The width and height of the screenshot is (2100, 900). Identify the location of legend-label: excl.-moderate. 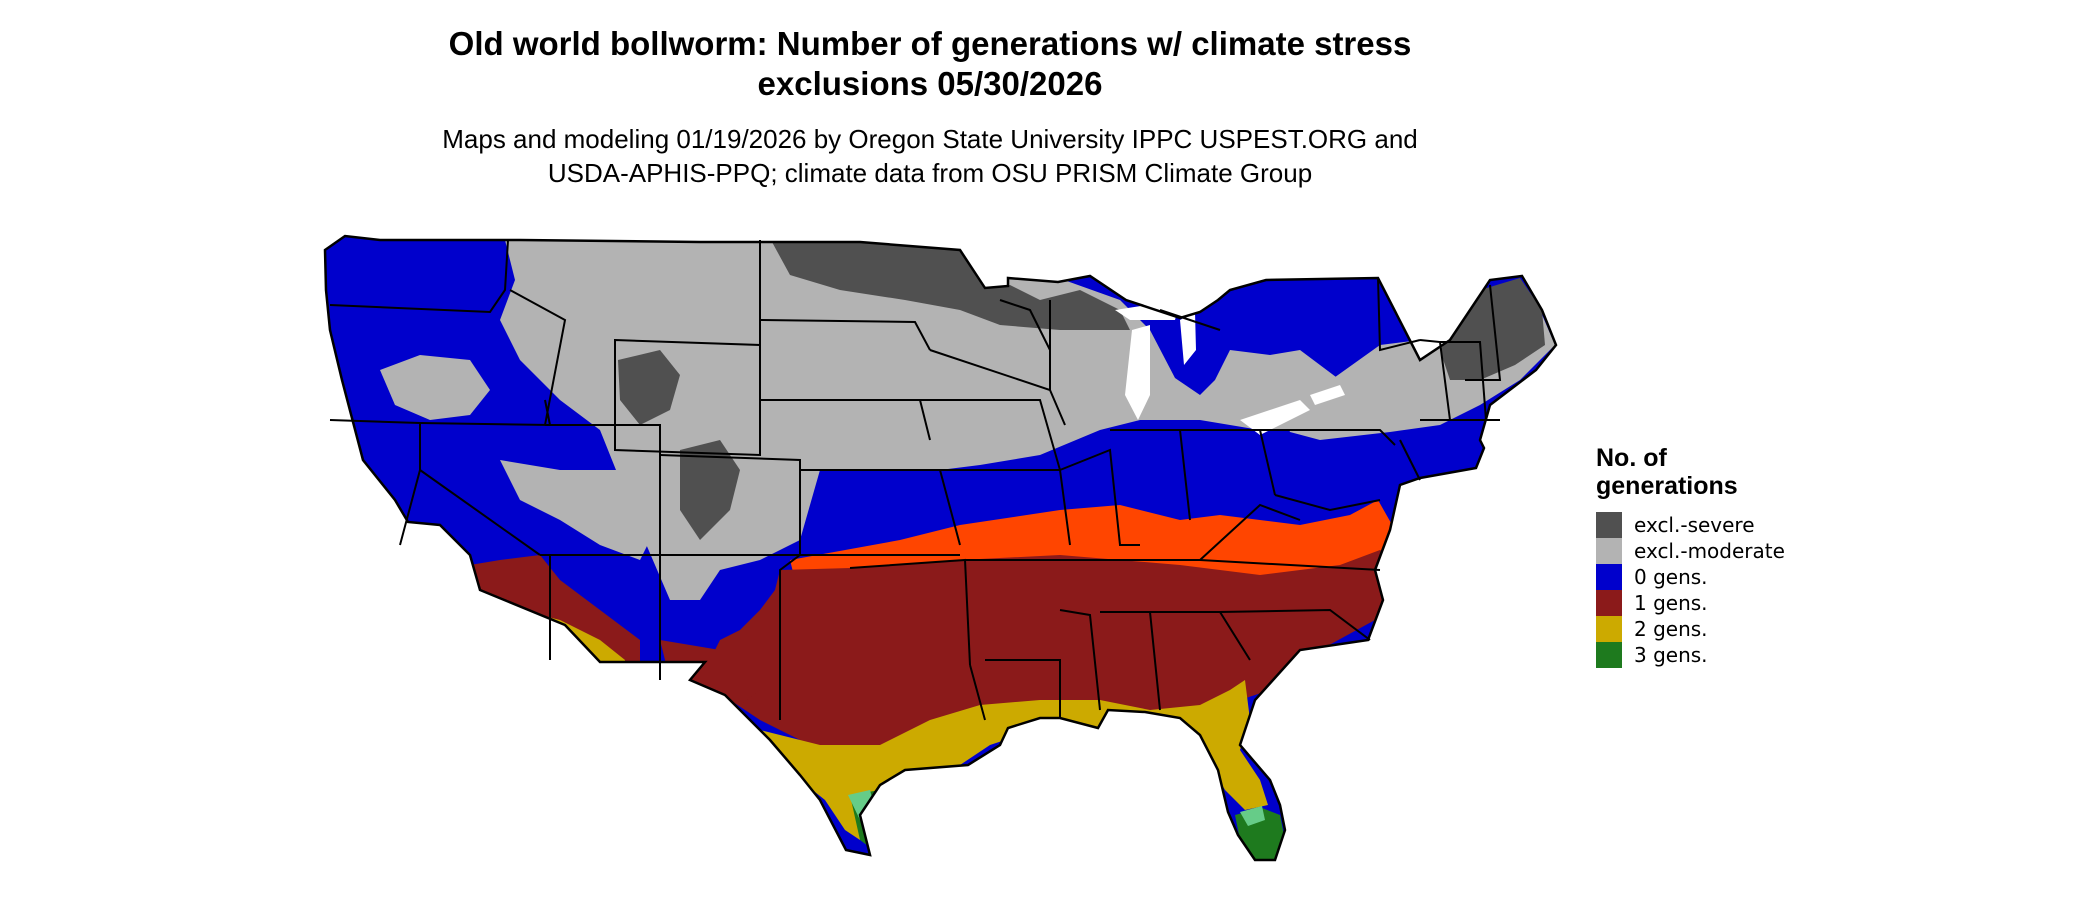
(1709, 551).